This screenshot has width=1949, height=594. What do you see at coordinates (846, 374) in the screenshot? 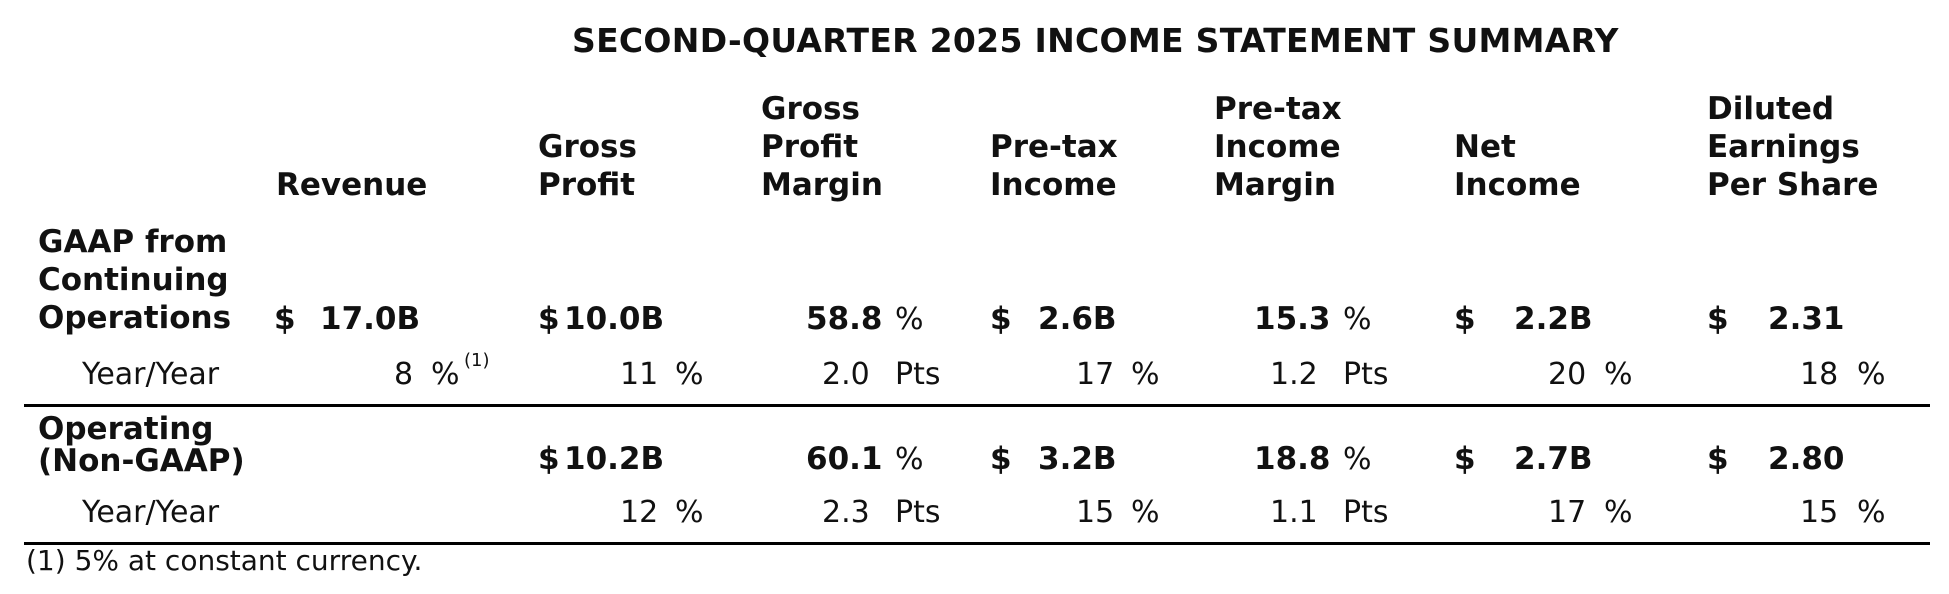
I see `gaap-yoy-gross-profit-margin: 2.0` at bounding box center [846, 374].